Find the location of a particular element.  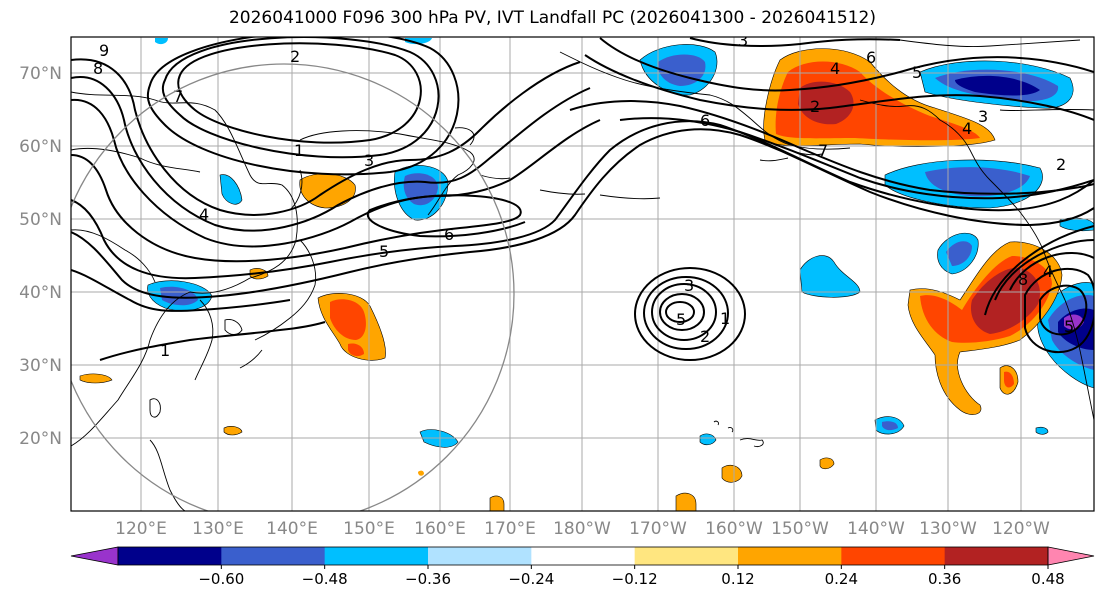

lon-label: 140°W is located at coordinates (876, 529).